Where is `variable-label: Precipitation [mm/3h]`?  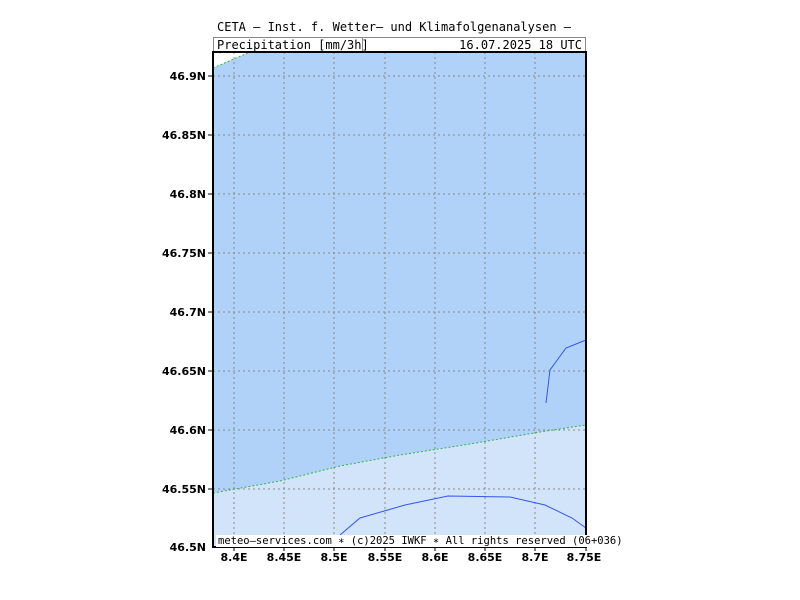
variable-label: Precipitation [mm/3h] is located at coordinates (293, 45).